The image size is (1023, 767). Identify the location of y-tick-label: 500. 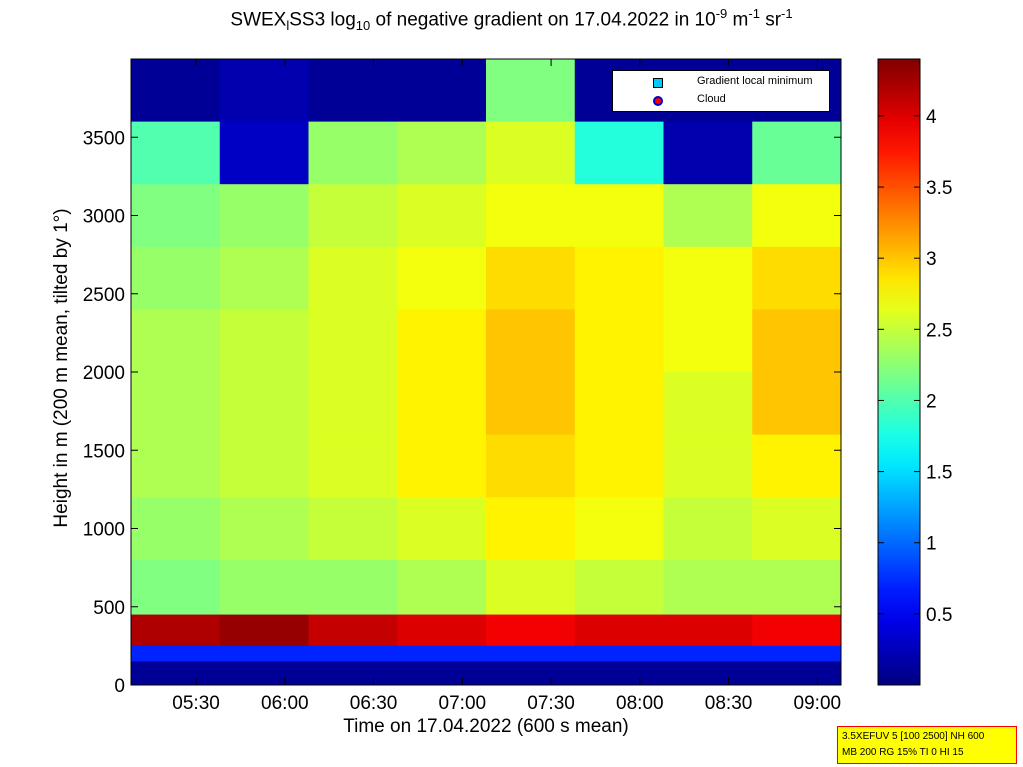
(109, 608).